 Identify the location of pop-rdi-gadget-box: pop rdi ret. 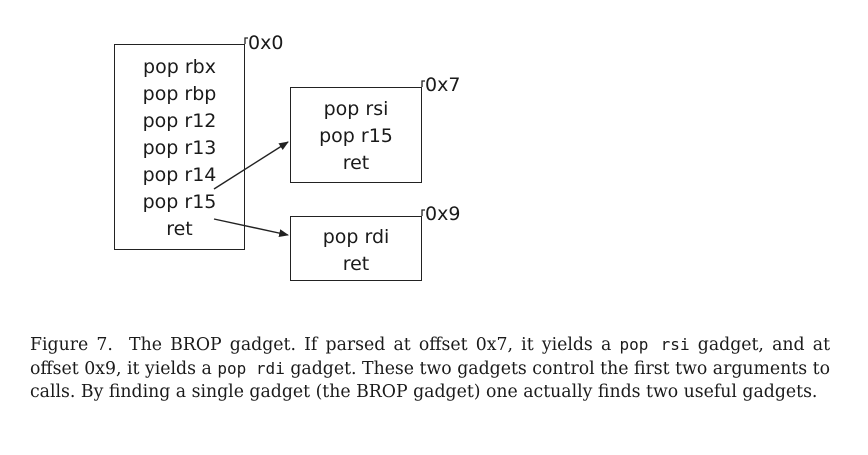
(356, 248).